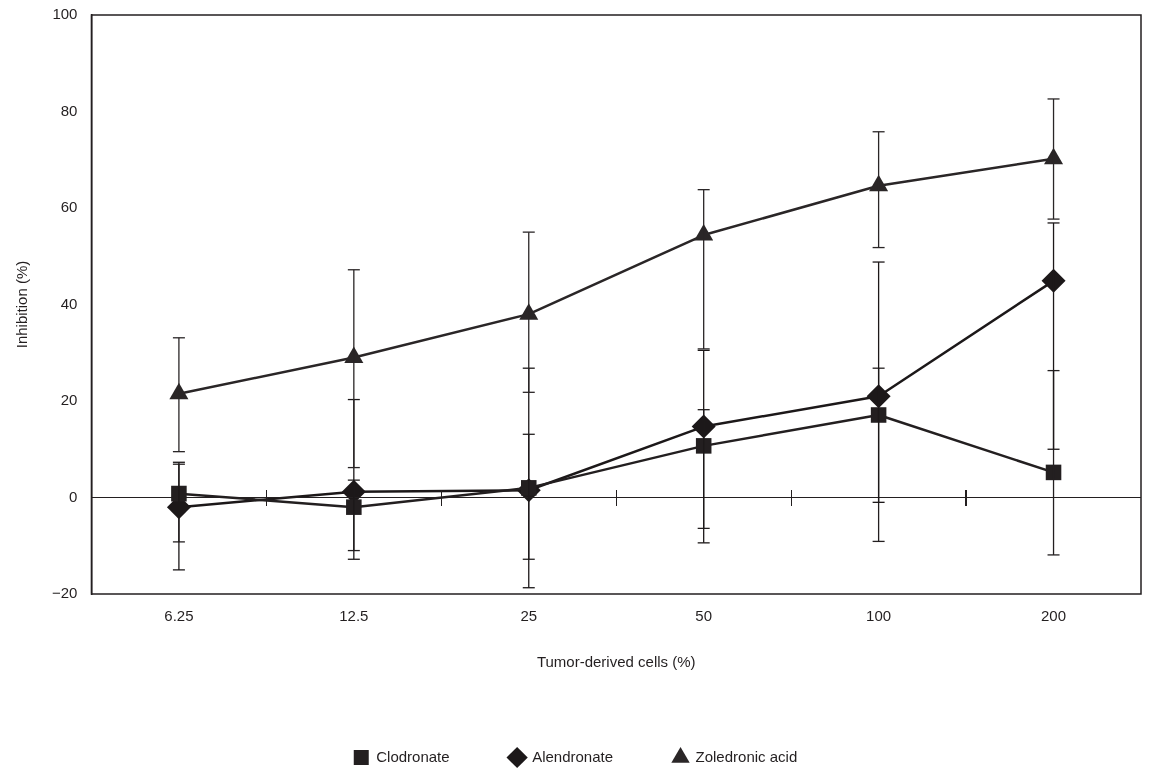 This screenshot has width=1155, height=779. I want to click on y-tick-label: 60, so click(69, 207).